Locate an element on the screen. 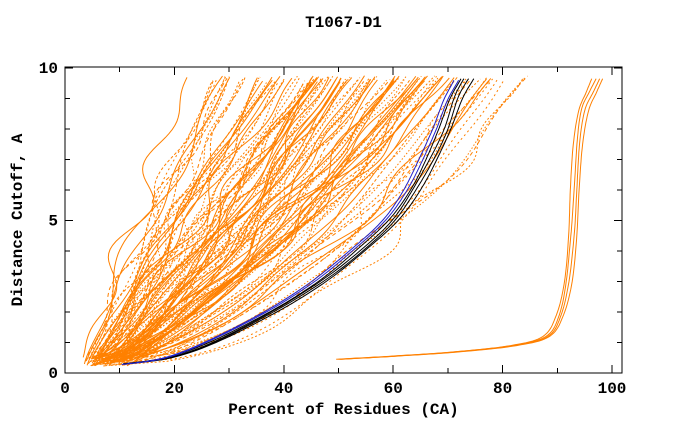 Image resolution: width=680 pixels, height=440 pixels. y-axis-label: Distance Cutoff, A is located at coordinates (18, 220).